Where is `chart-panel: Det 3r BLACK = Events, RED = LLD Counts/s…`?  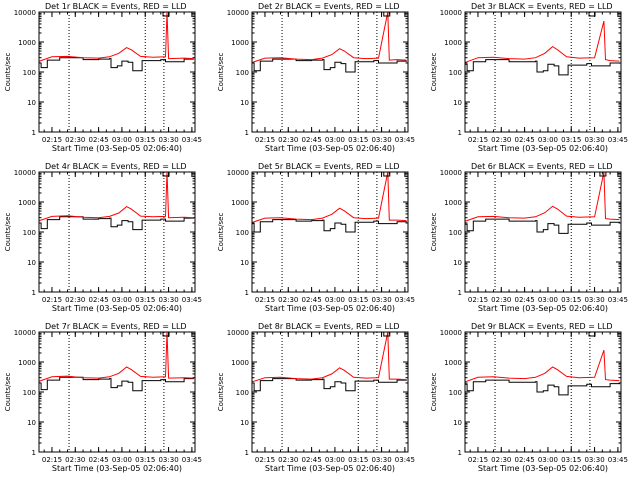 chart-panel: Det 3r BLACK = Events, RED = LLD Counts/s… is located at coordinates (529, 77).